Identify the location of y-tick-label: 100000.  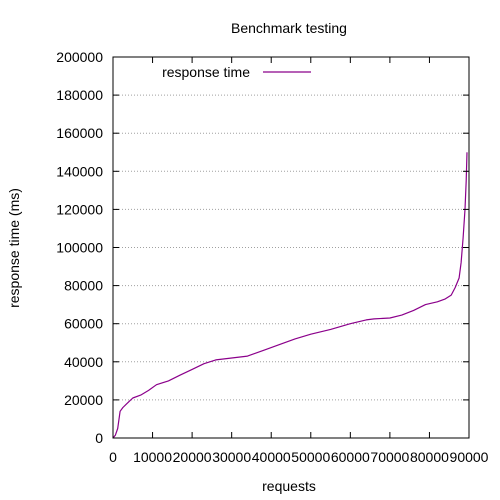
(79, 248).